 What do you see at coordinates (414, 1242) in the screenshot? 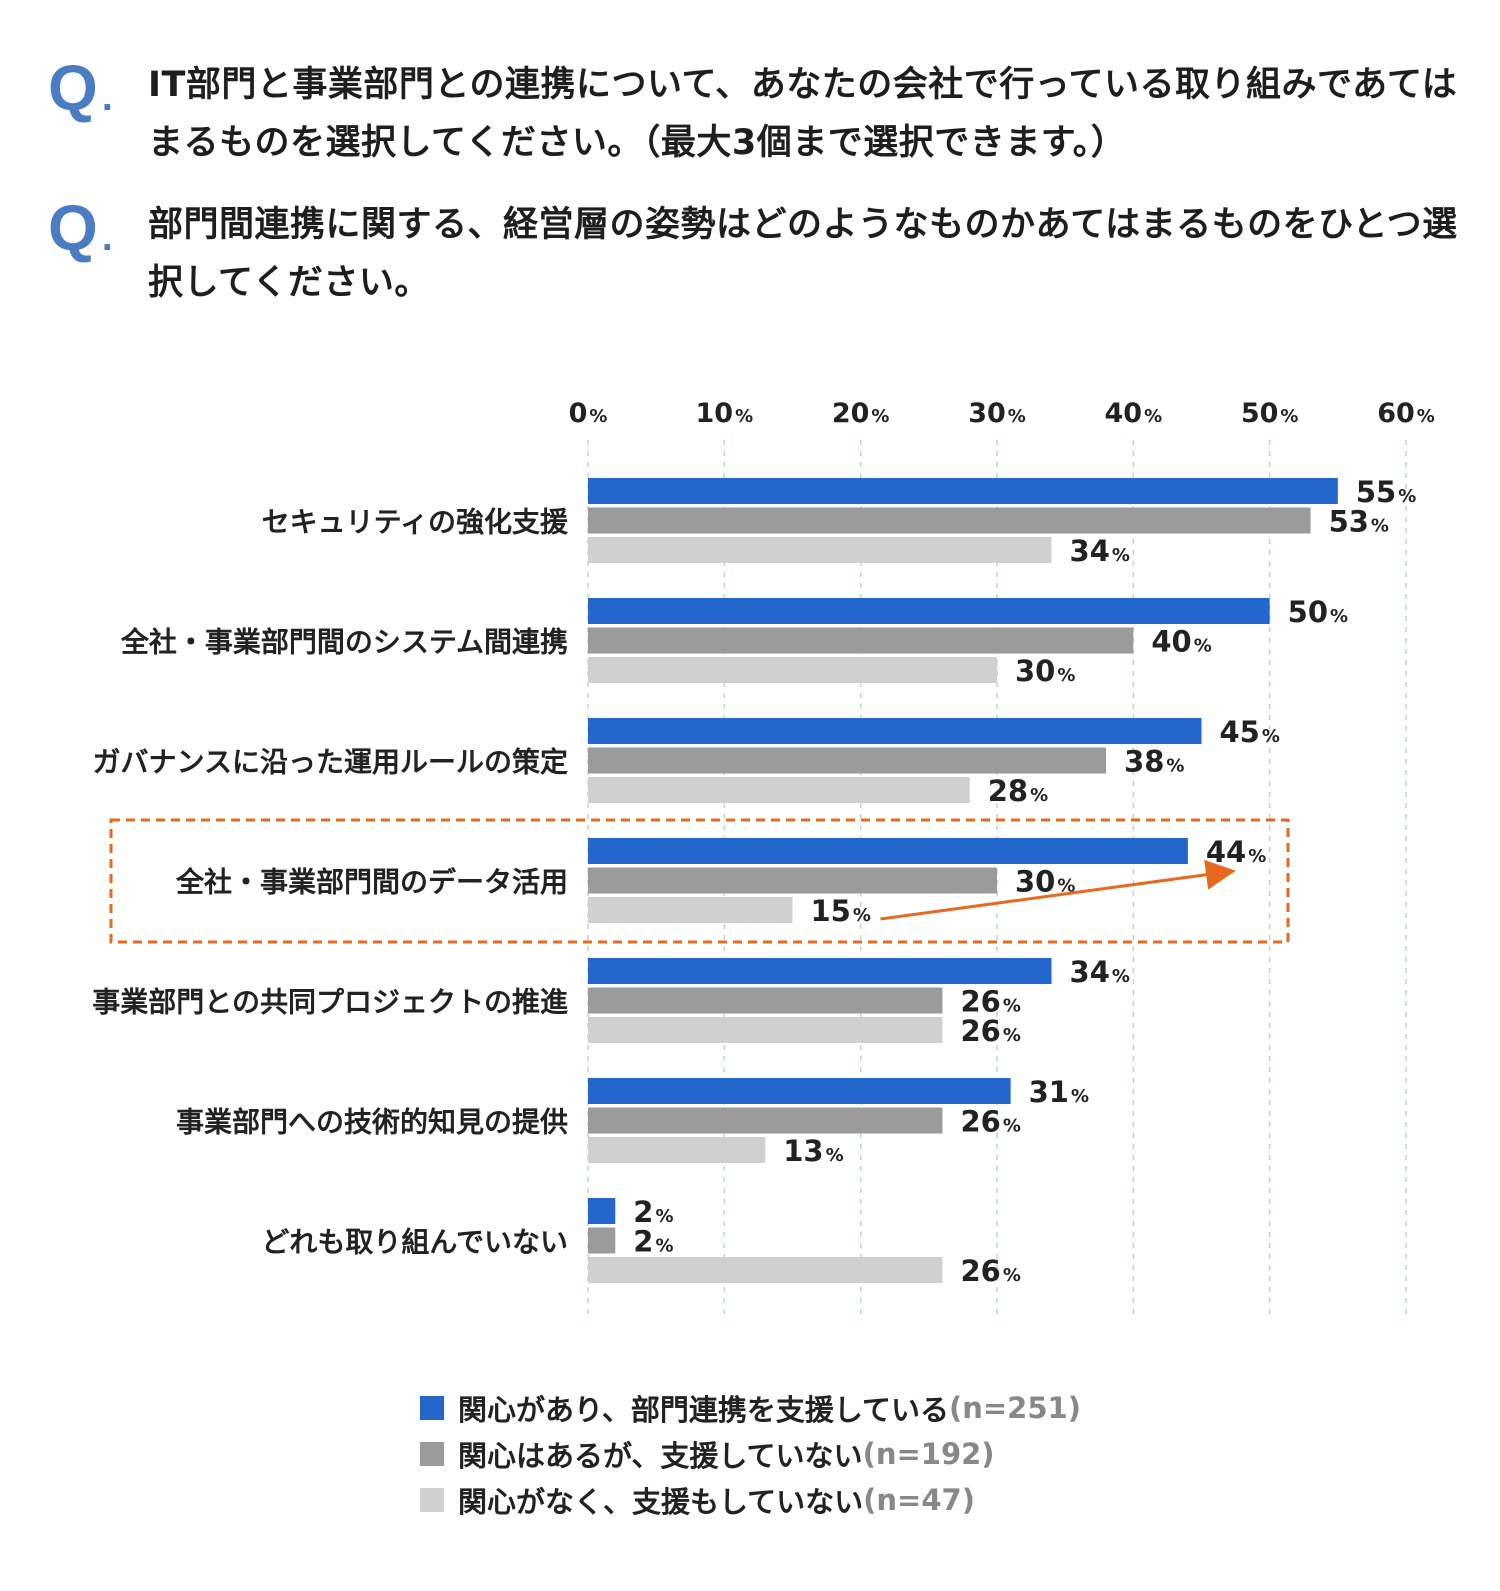
I see `category-label: どれも取り組んでいない` at bounding box center [414, 1242].